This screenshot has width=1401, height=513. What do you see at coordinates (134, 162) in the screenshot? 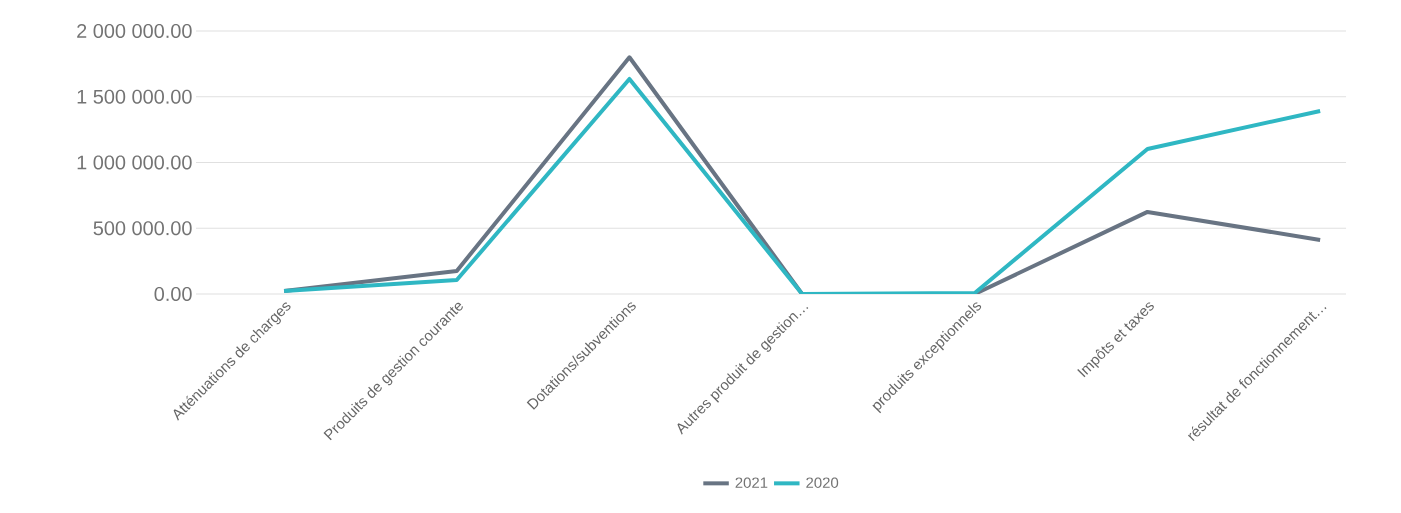
I see `y-tick-label: 1 000 000.00` at bounding box center [134, 162].